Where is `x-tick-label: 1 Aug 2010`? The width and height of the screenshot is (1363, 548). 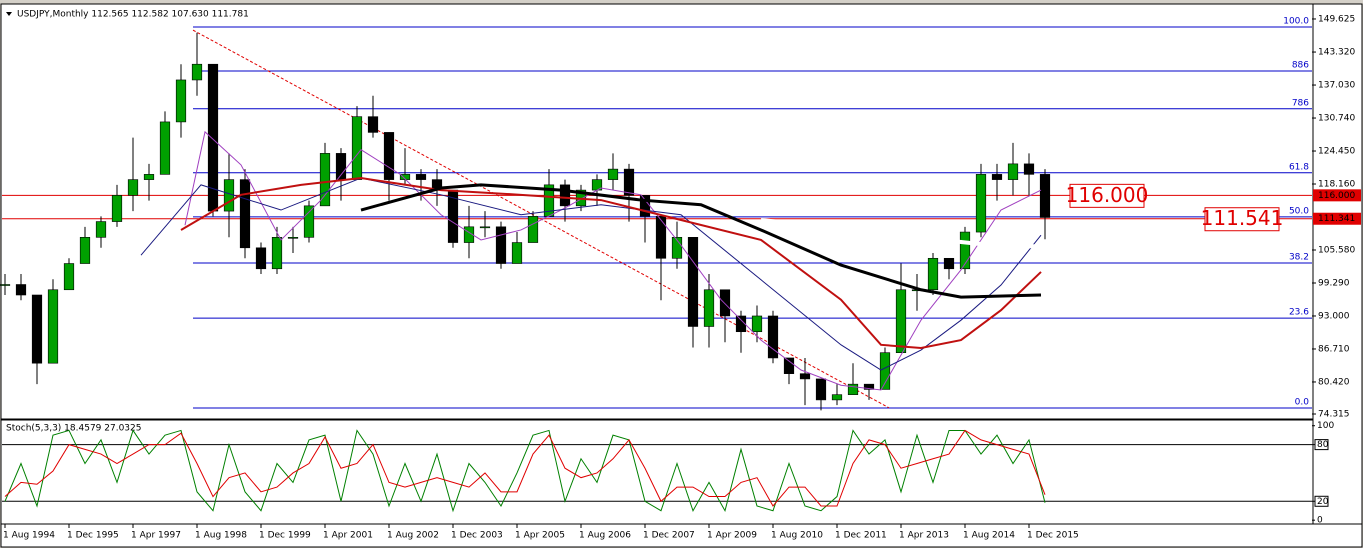
x-tick-label: 1 Aug 2010 is located at coordinates (797, 536).